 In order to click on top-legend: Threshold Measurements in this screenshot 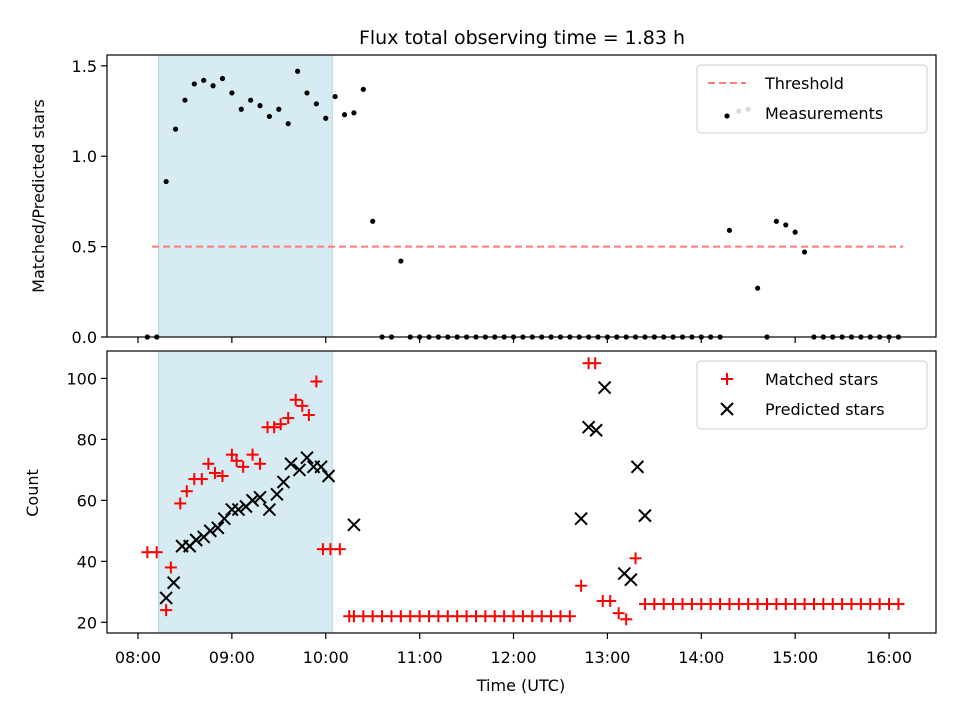, I will do `click(812, 99)`.